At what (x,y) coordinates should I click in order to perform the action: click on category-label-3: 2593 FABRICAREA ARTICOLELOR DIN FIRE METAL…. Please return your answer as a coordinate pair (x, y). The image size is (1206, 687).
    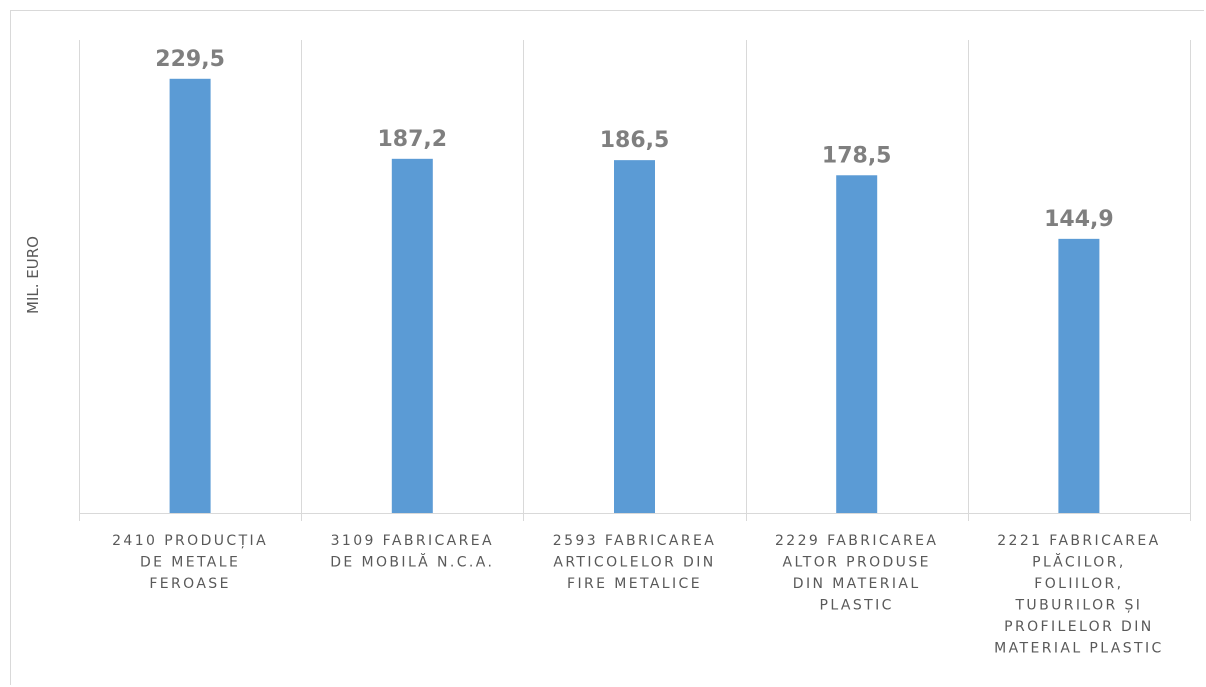
    Looking at the image, I should click on (634, 562).